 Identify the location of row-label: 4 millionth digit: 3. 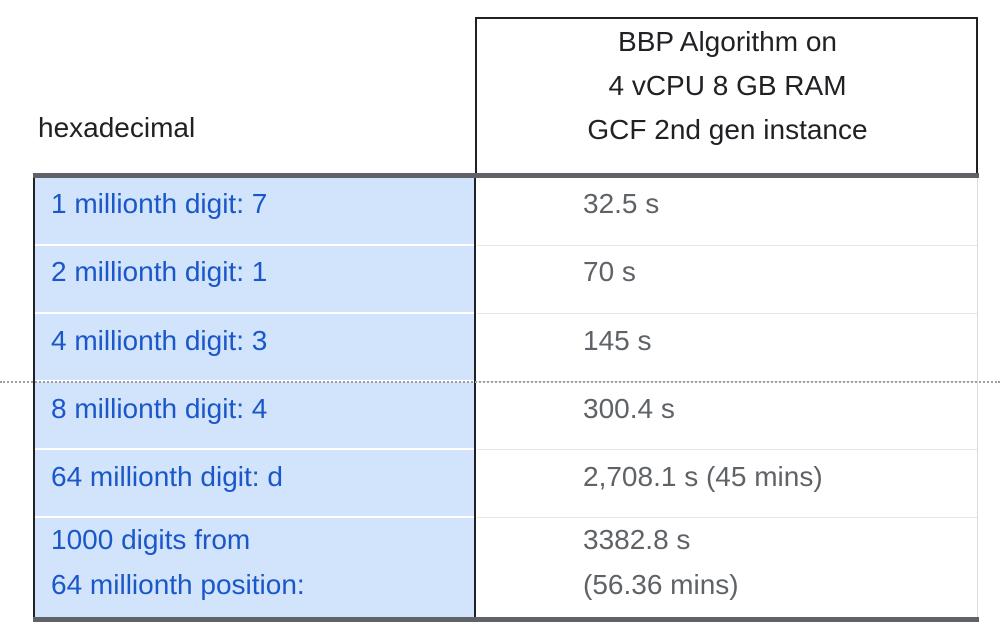
(159, 340).